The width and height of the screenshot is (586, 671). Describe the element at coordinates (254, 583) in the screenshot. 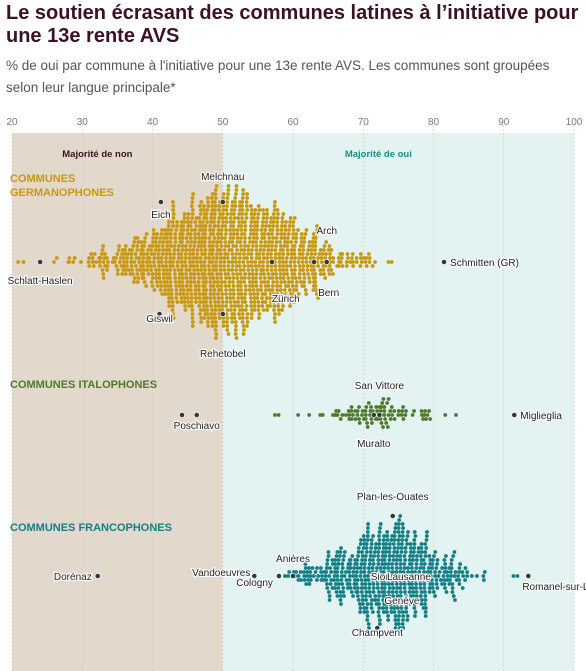

I see `highlight-label: Cologny` at that location.